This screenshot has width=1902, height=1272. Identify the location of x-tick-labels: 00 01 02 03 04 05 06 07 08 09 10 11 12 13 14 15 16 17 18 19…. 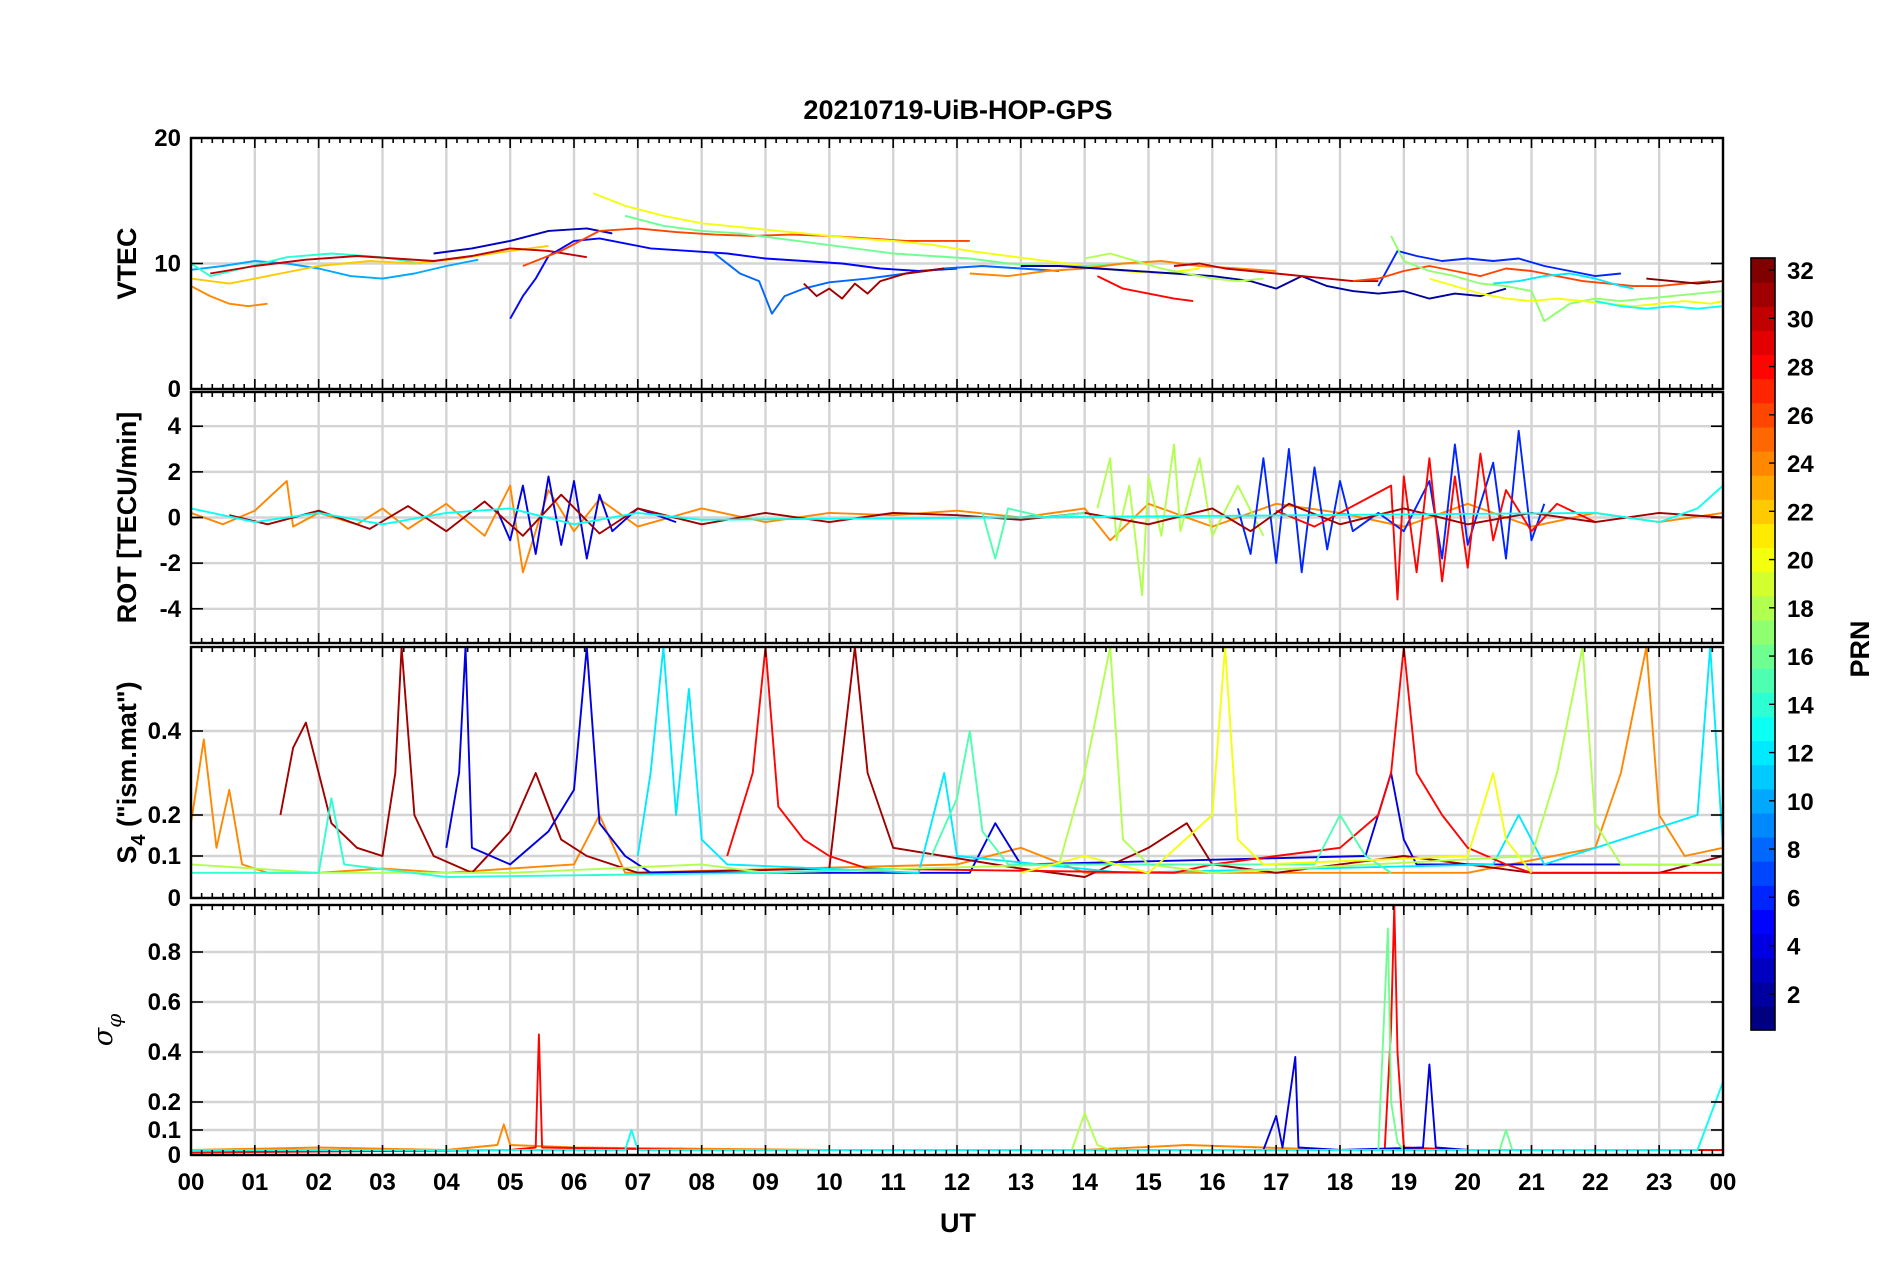
(957, 1182).